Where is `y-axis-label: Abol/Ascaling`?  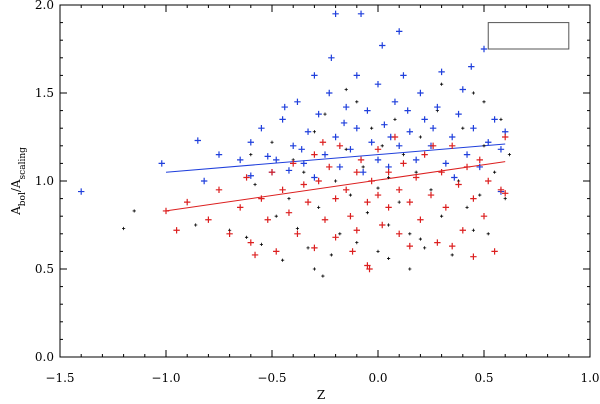
y-axis-label: Abol/Ascaling is located at coordinates (18, 181).